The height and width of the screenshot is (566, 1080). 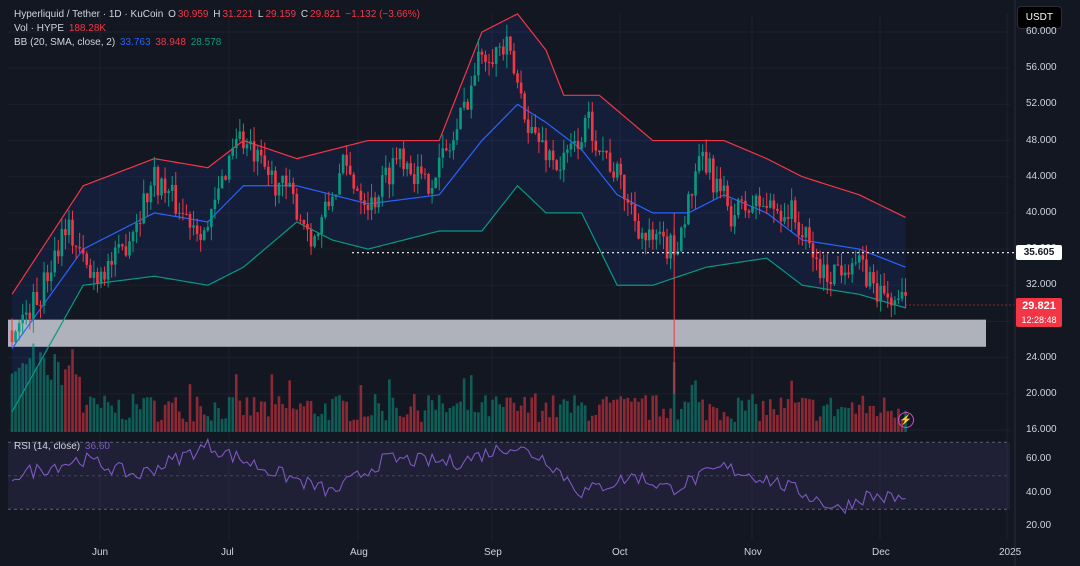 What do you see at coordinates (170, 42) in the screenshot?
I see `legend-bb-upper: 38.948` at bounding box center [170, 42].